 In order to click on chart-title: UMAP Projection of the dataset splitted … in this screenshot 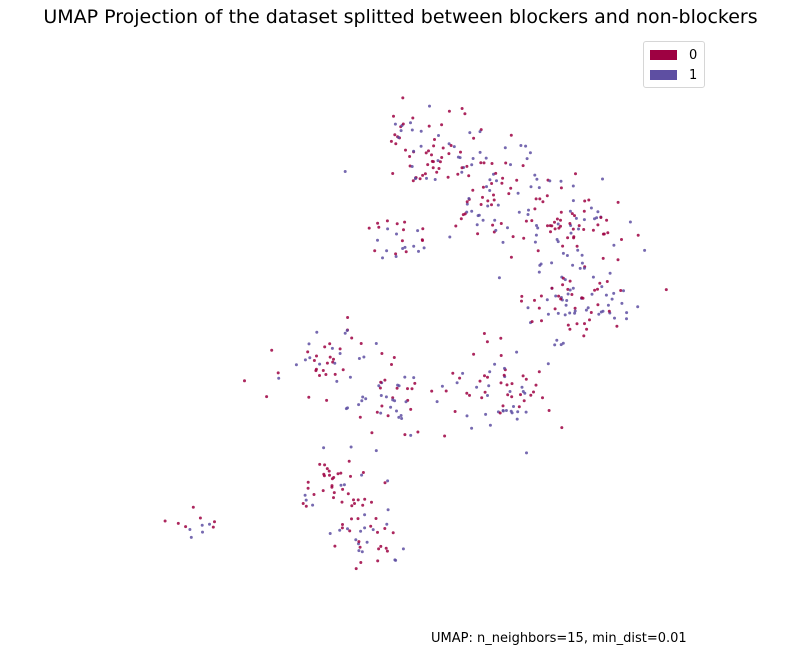, I will do `click(400, 17)`.